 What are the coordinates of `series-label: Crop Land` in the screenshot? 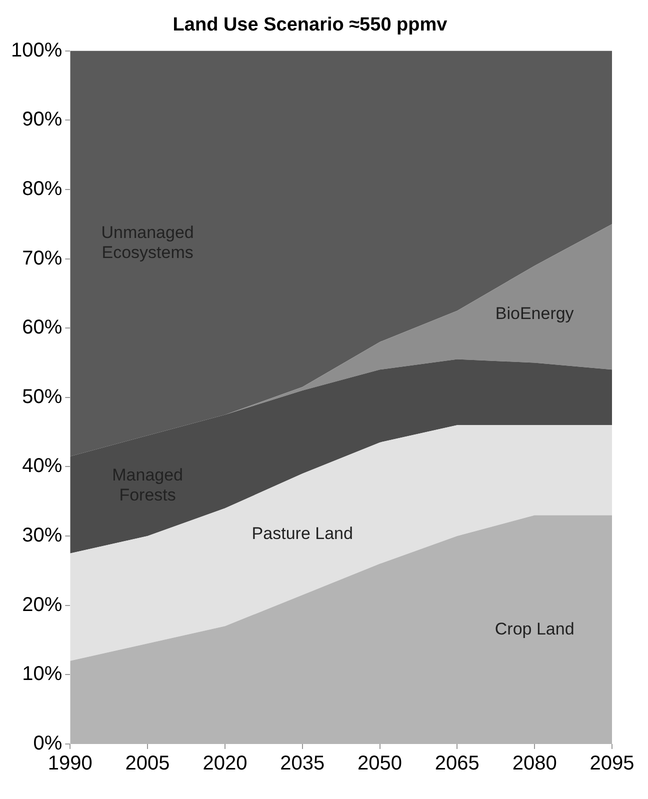 It's located at (534, 628).